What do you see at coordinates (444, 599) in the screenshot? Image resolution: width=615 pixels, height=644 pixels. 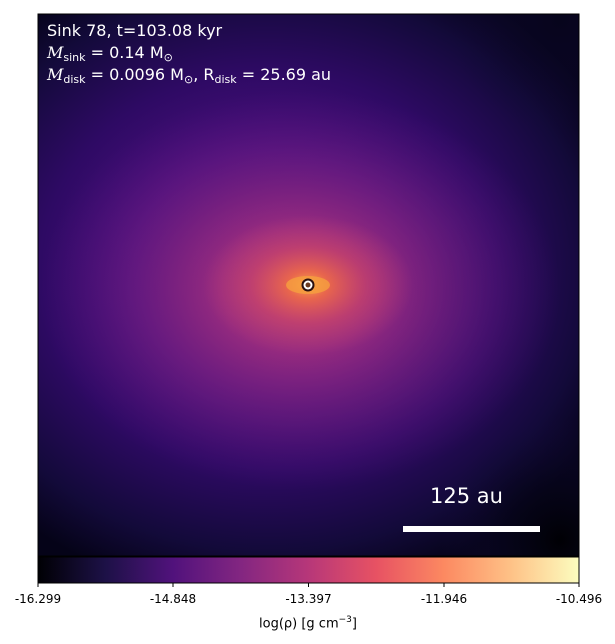 I see `colorbar-tick-label: -11.946` at bounding box center [444, 599].